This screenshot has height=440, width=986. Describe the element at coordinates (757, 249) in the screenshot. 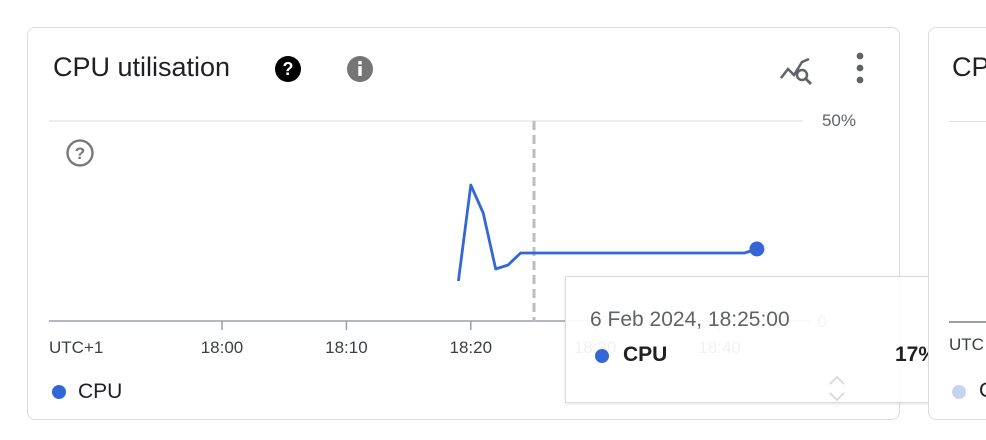

I see `series-point-last` at that location.